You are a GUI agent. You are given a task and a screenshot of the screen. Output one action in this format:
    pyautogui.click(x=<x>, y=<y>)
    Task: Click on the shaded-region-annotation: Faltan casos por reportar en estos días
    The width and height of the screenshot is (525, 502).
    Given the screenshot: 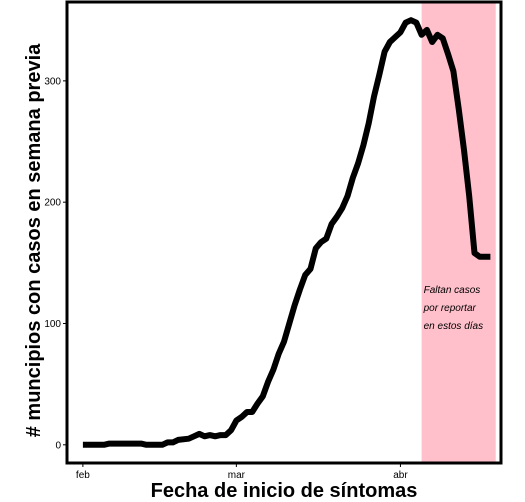 What is the action you would take?
    pyautogui.click(x=453, y=308)
    